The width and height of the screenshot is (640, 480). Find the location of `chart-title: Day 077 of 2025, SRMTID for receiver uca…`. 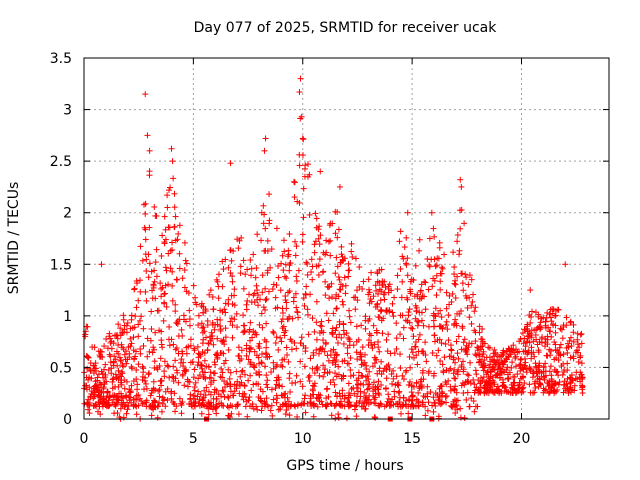

chart-title: Day 077 of 2025, SRMTID for receiver uca… is located at coordinates (346, 28).